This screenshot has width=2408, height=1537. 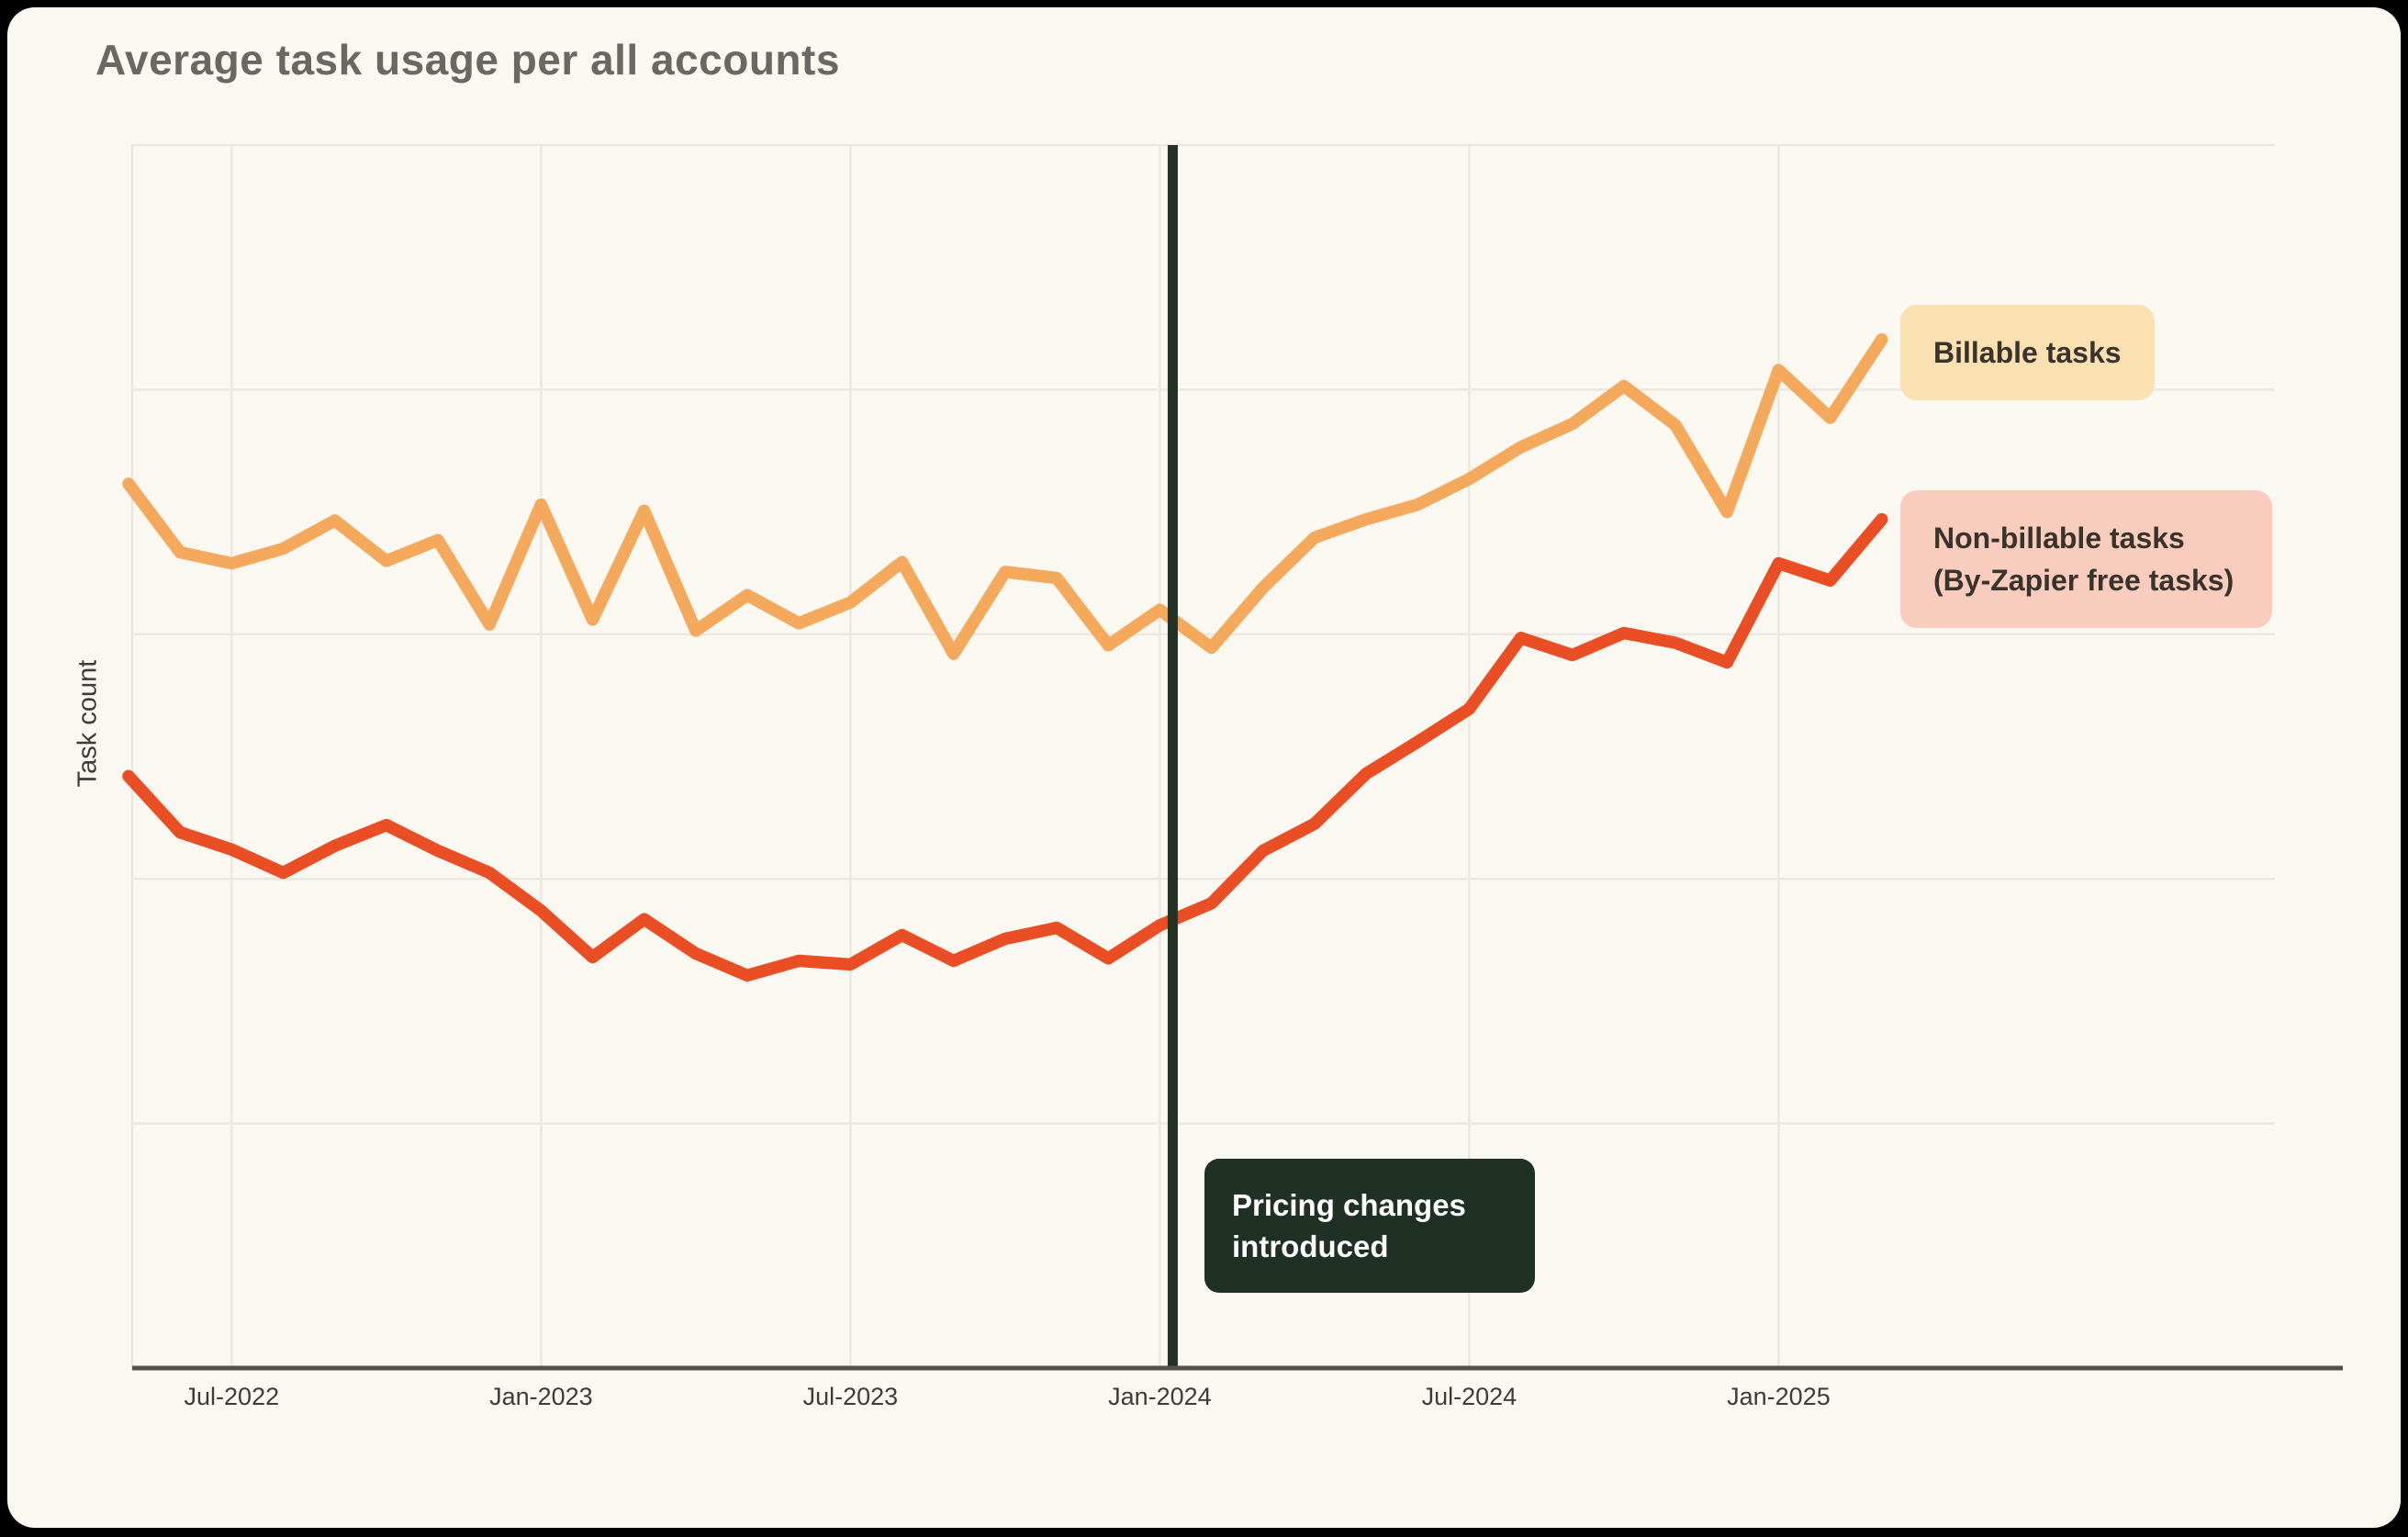 What do you see at coordinates (1469, 1396) in the screenshot?
I see `x-tick-label: Jul-2024` at bounding box center [1469, 1396].